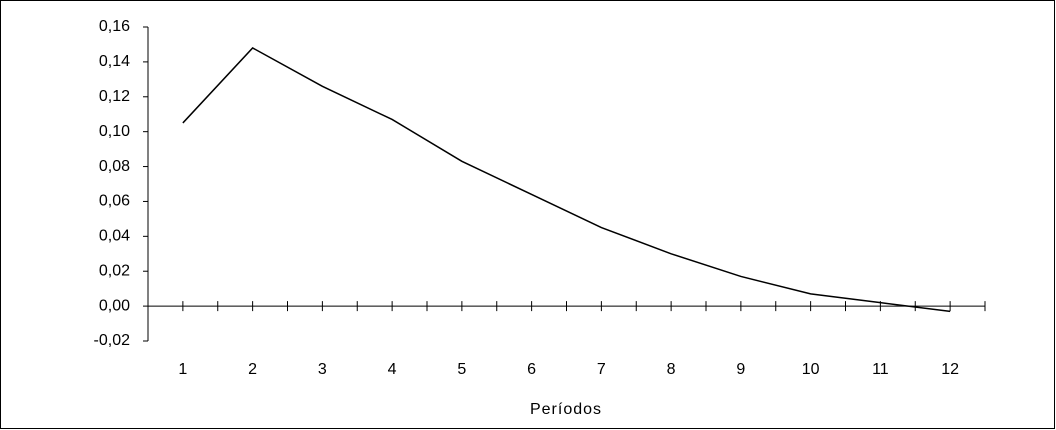 The width and height of the screenshot is (1056, 430). What do you see at coordinates (531, 369) in the screenshot?
I see `x-tick-label: 6` at bounding box center [531, 369].